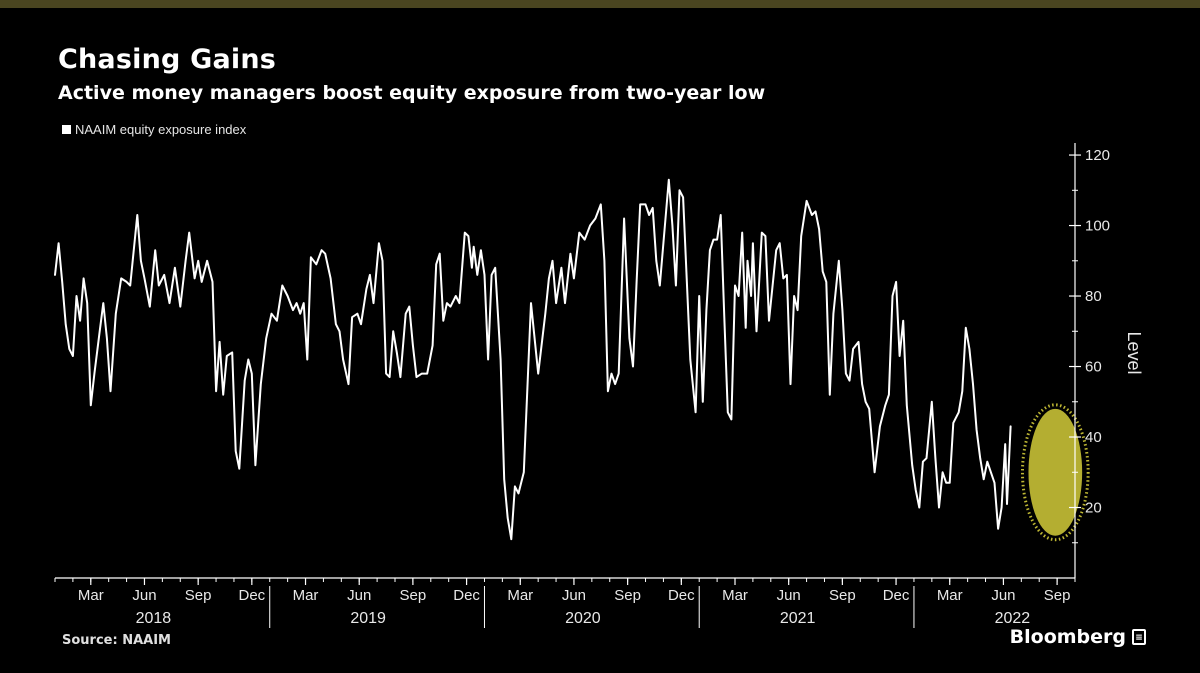 Image resolution: width=1200 pixels, height=673 pixels. I want to click on bloomberg-icon: ≡, so click(1139, 637).